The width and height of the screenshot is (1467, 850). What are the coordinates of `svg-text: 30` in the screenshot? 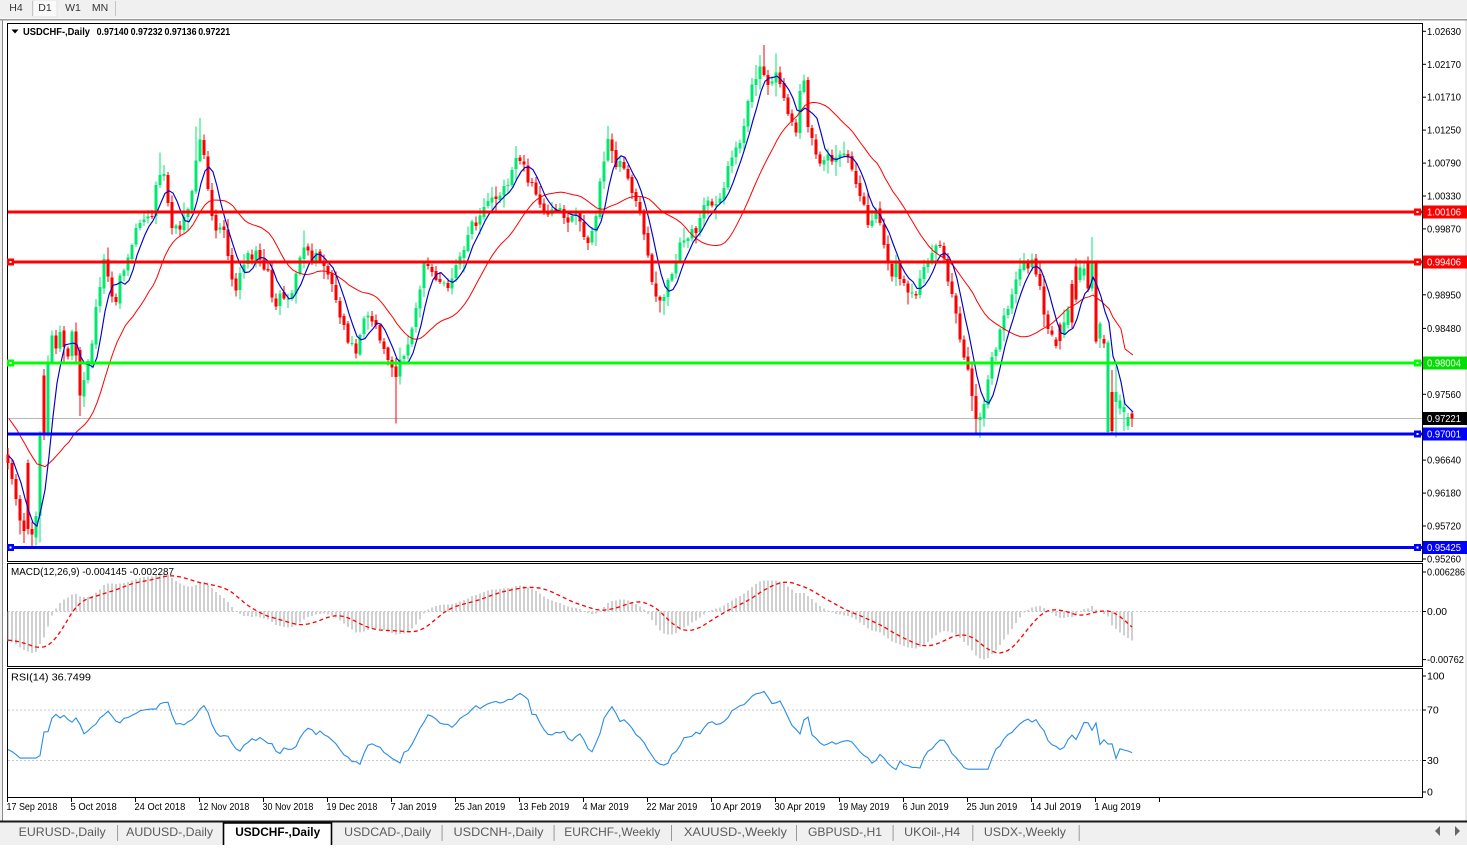 It's located at (1433, 761).